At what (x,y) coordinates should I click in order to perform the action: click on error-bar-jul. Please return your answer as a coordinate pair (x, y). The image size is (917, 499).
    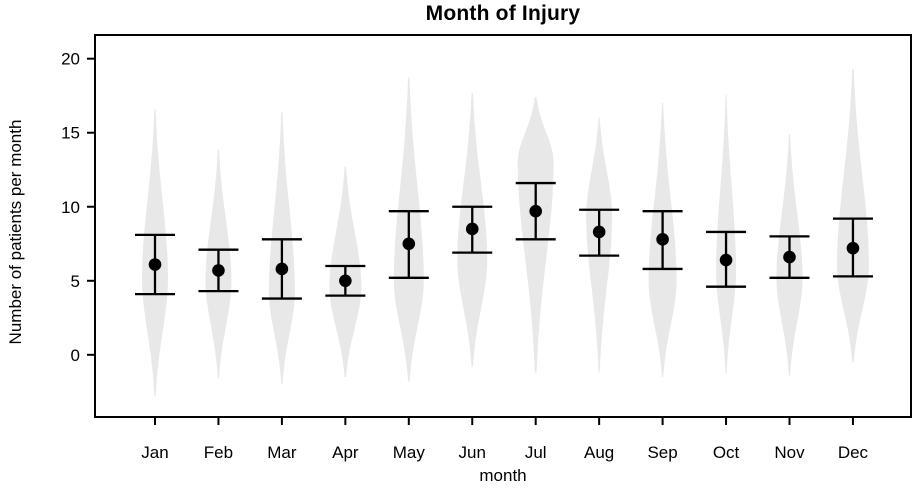
    Looking at the image, I should click on (535, 211).